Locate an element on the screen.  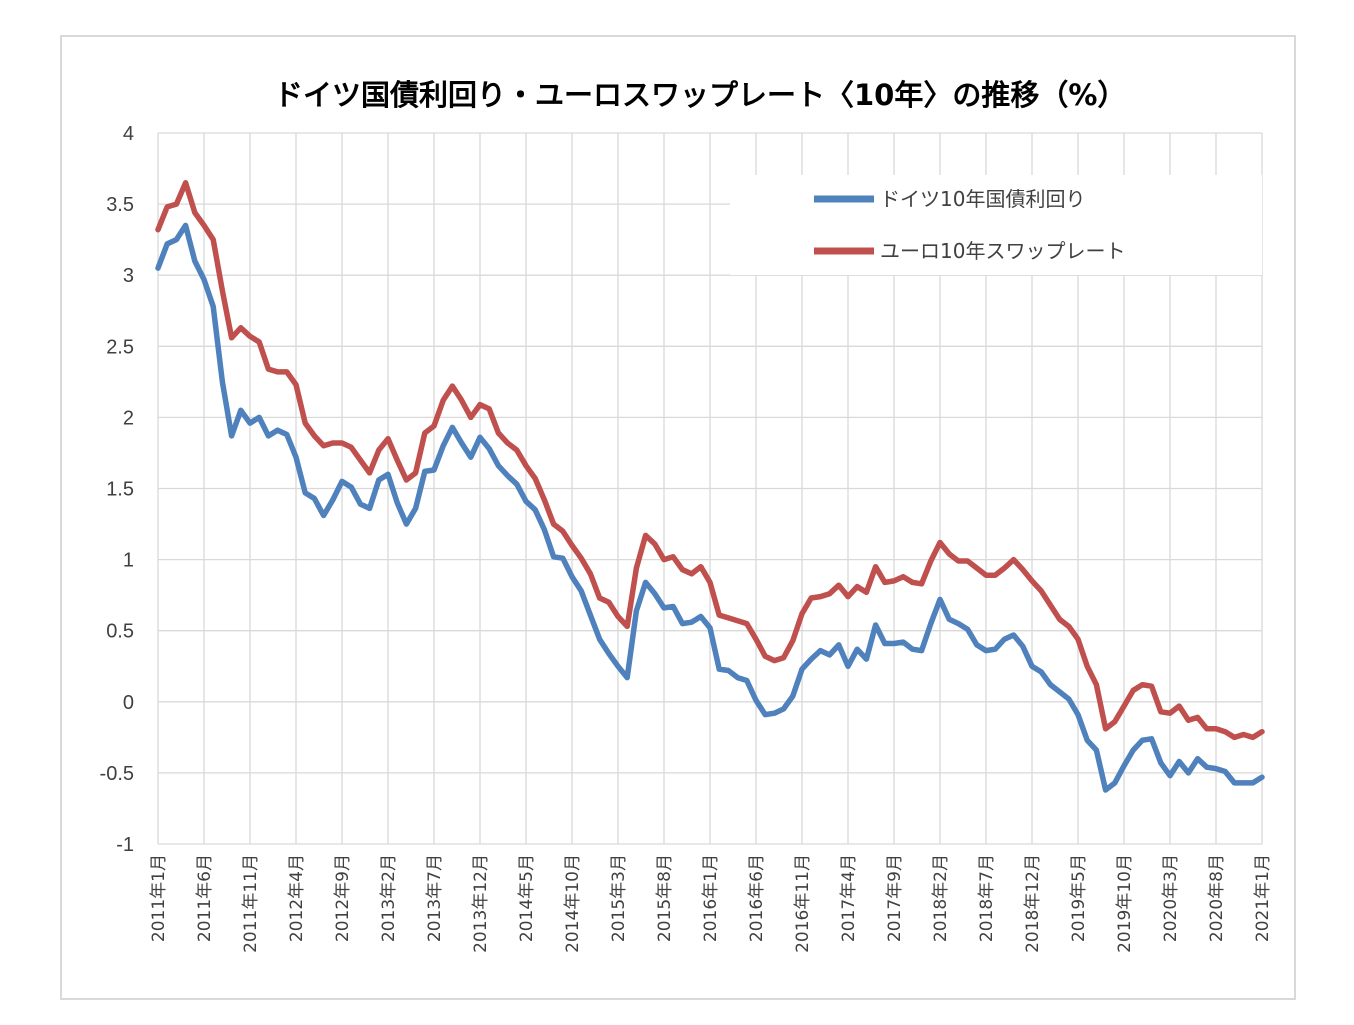
y-tick-label: -0.5 is located at coordinates (117, 774).